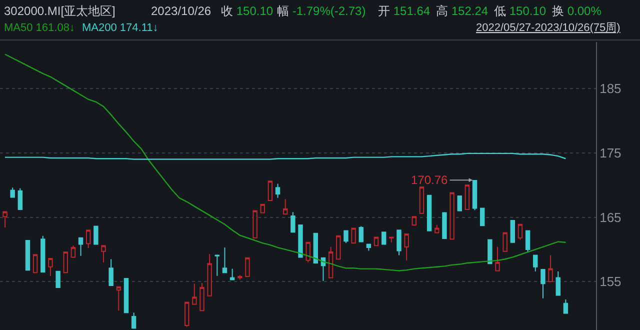 The width and height of the screenshot is (640, 330). What do you see at coordinates (611, 152) in the screenshot?
I see `y-tick-label: 175` at bounding box center [611, 152].